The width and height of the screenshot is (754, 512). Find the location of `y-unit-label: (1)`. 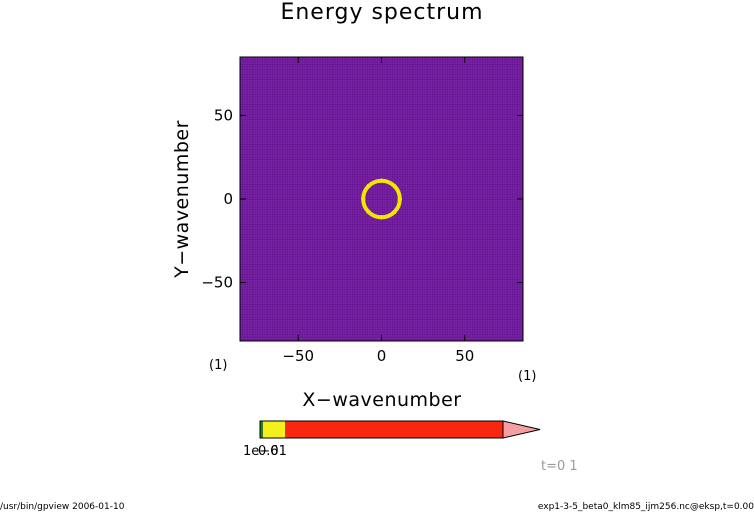

y-unit-label: (1) is located at coordinates (218, 365).